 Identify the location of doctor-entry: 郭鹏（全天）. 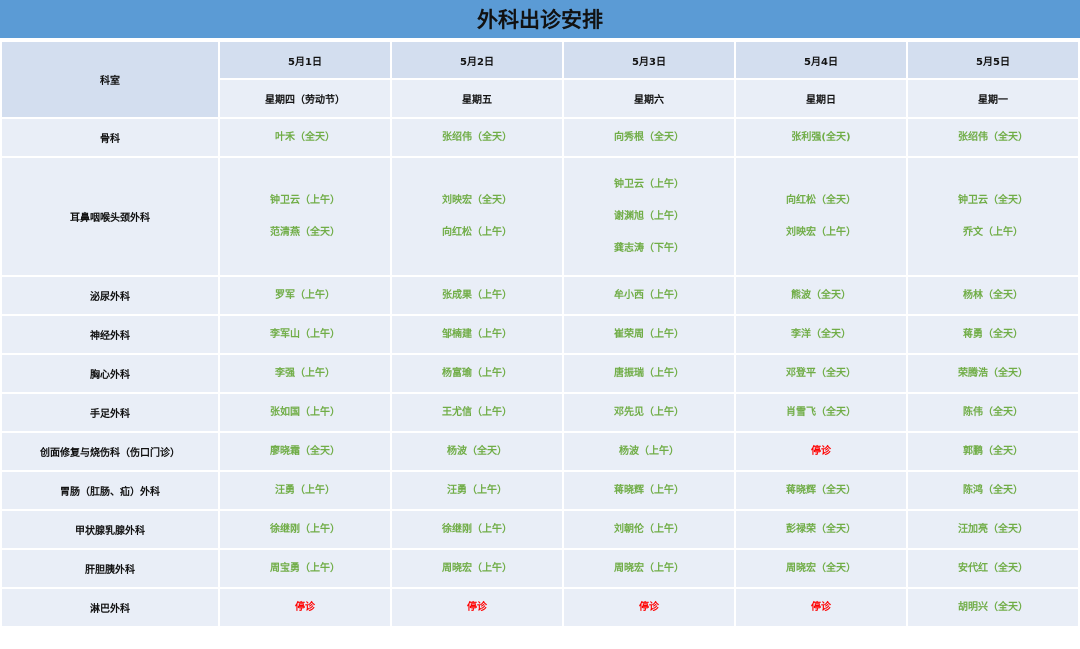
(993, 451).